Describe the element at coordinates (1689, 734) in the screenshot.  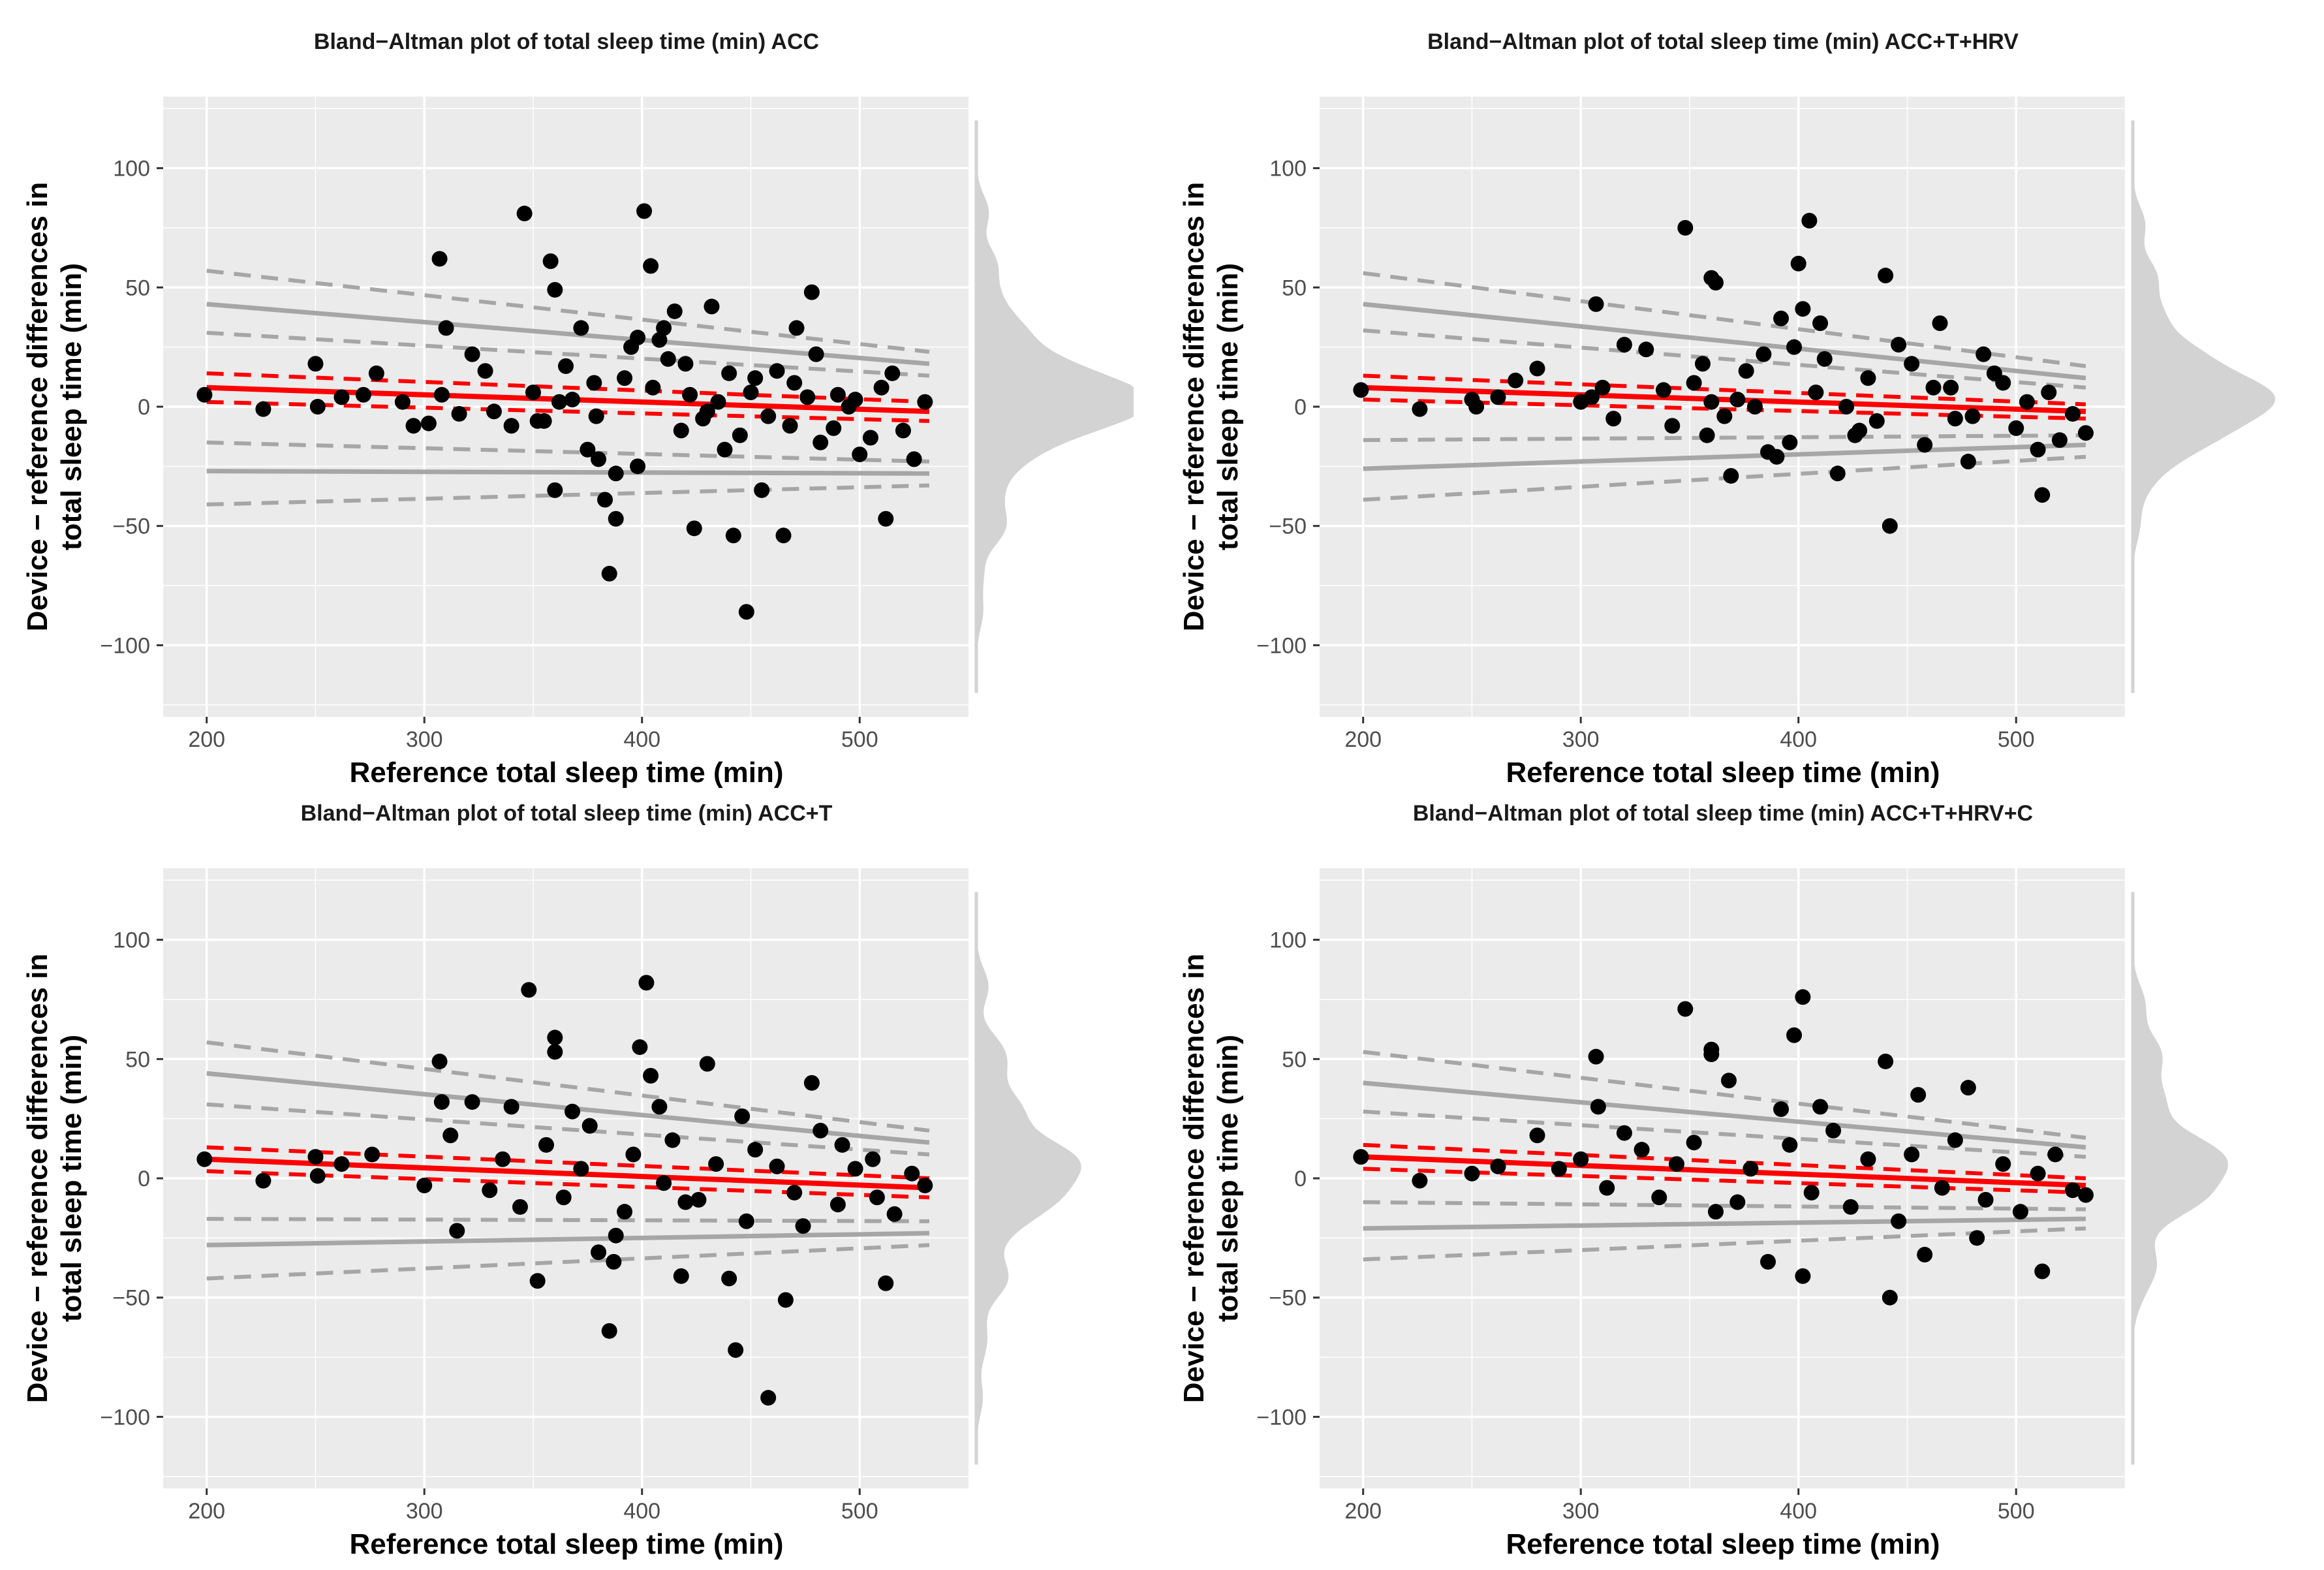
I see `x-tick-labels: 200 300 400 500` at that location.